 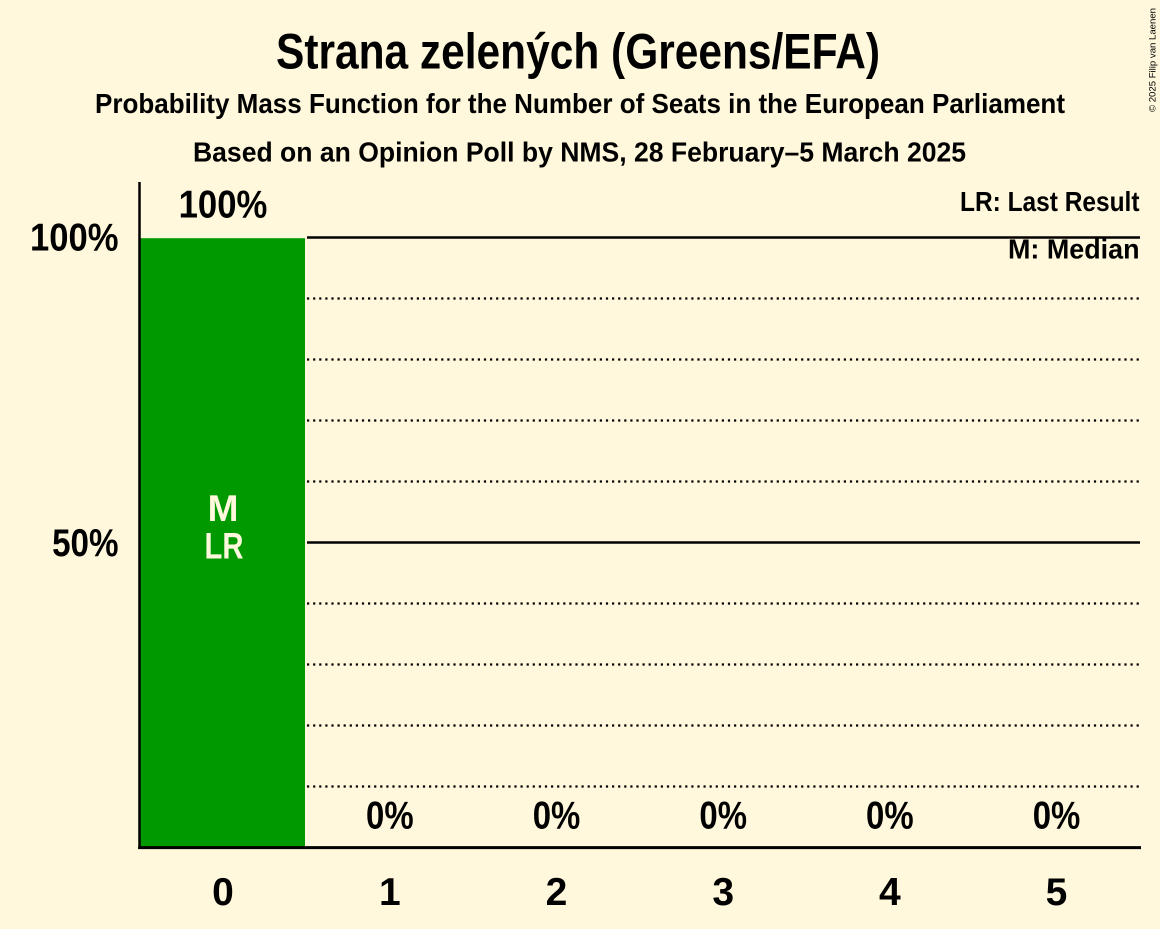 I want to click on svg-text: 4, so click(x=890, y=892).